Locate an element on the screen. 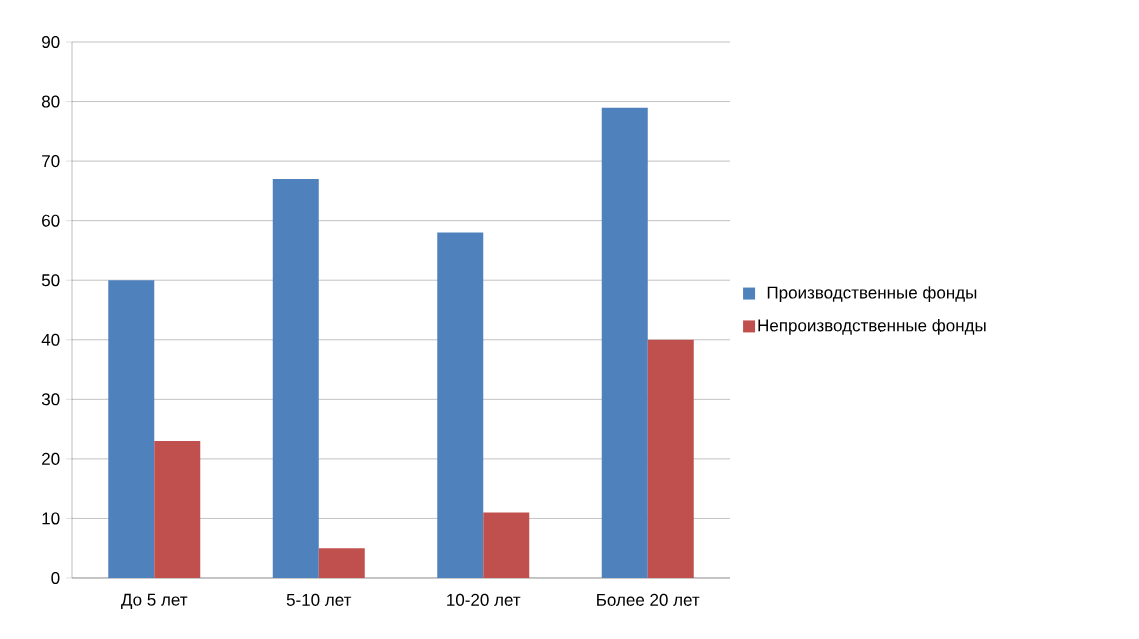  legend-label: Производственные фонды is located at coordinates (872, 294).